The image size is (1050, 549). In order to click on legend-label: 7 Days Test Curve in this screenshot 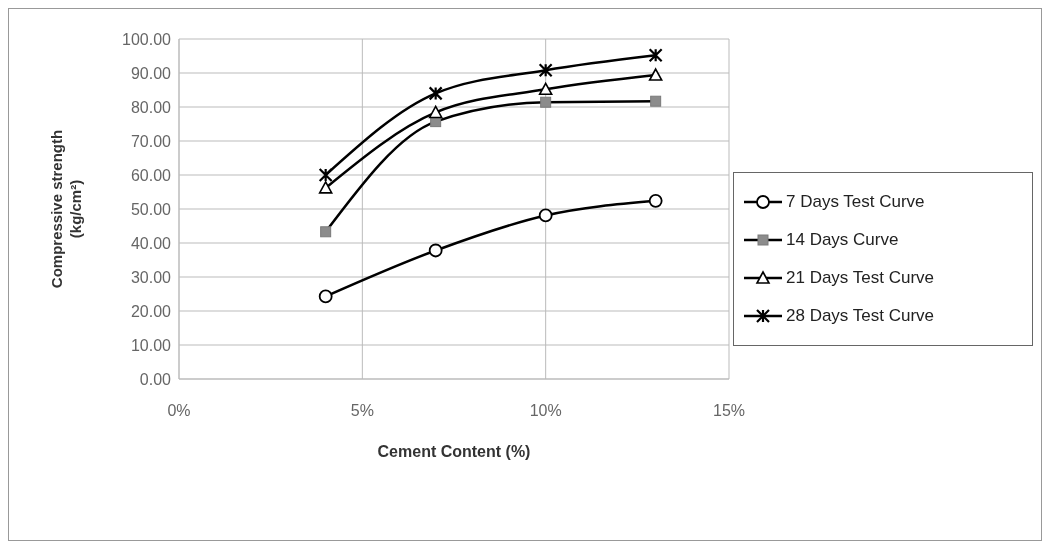, I will do `click(855, 202)`.